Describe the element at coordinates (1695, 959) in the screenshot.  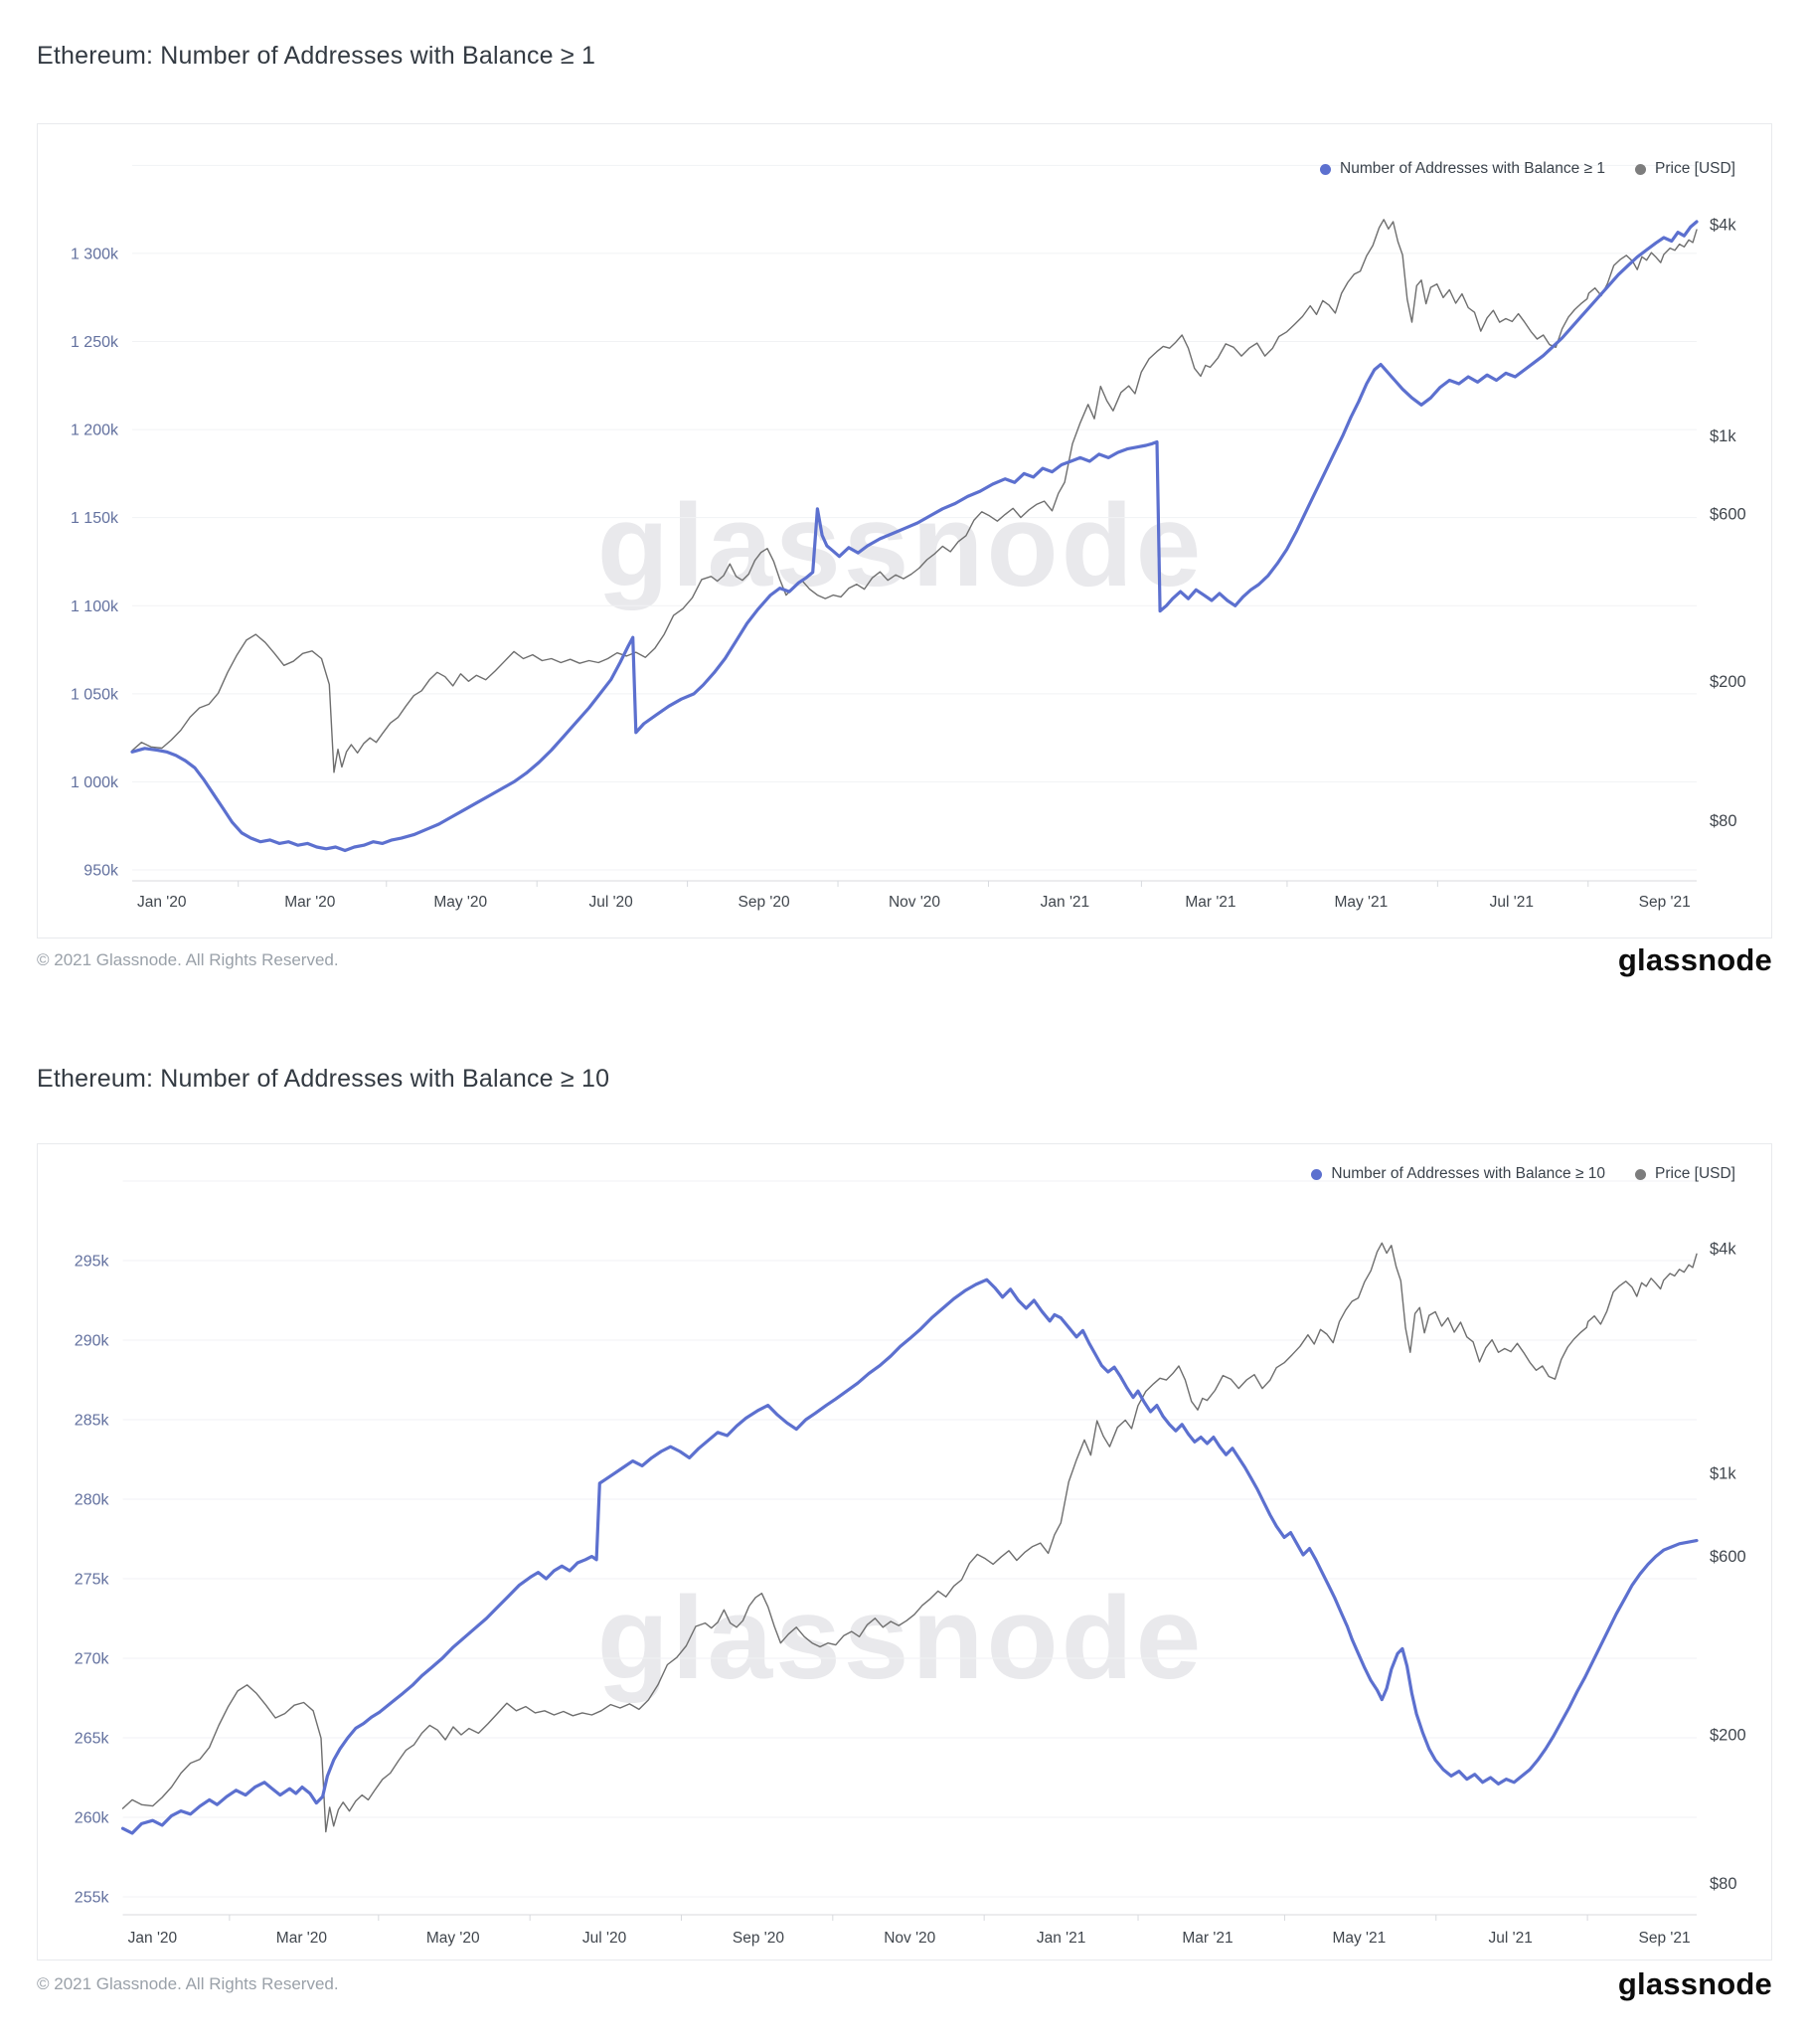
I see `glassnode-logo-1: glassnode` at that location.